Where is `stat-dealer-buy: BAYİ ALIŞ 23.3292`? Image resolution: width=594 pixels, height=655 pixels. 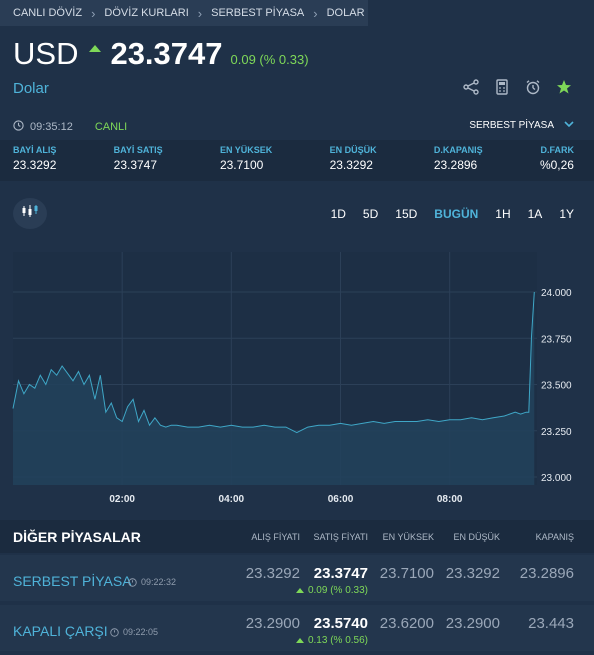
stat-dealer-buy: BAYİ ALIŞ 23.3292 is located at coordinates (34, 163).